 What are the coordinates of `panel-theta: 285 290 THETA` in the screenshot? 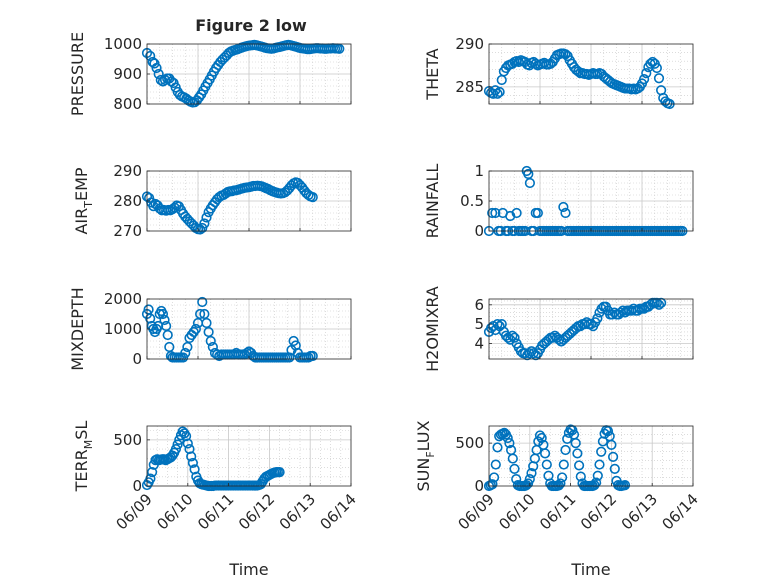 It's located at (558, 72).